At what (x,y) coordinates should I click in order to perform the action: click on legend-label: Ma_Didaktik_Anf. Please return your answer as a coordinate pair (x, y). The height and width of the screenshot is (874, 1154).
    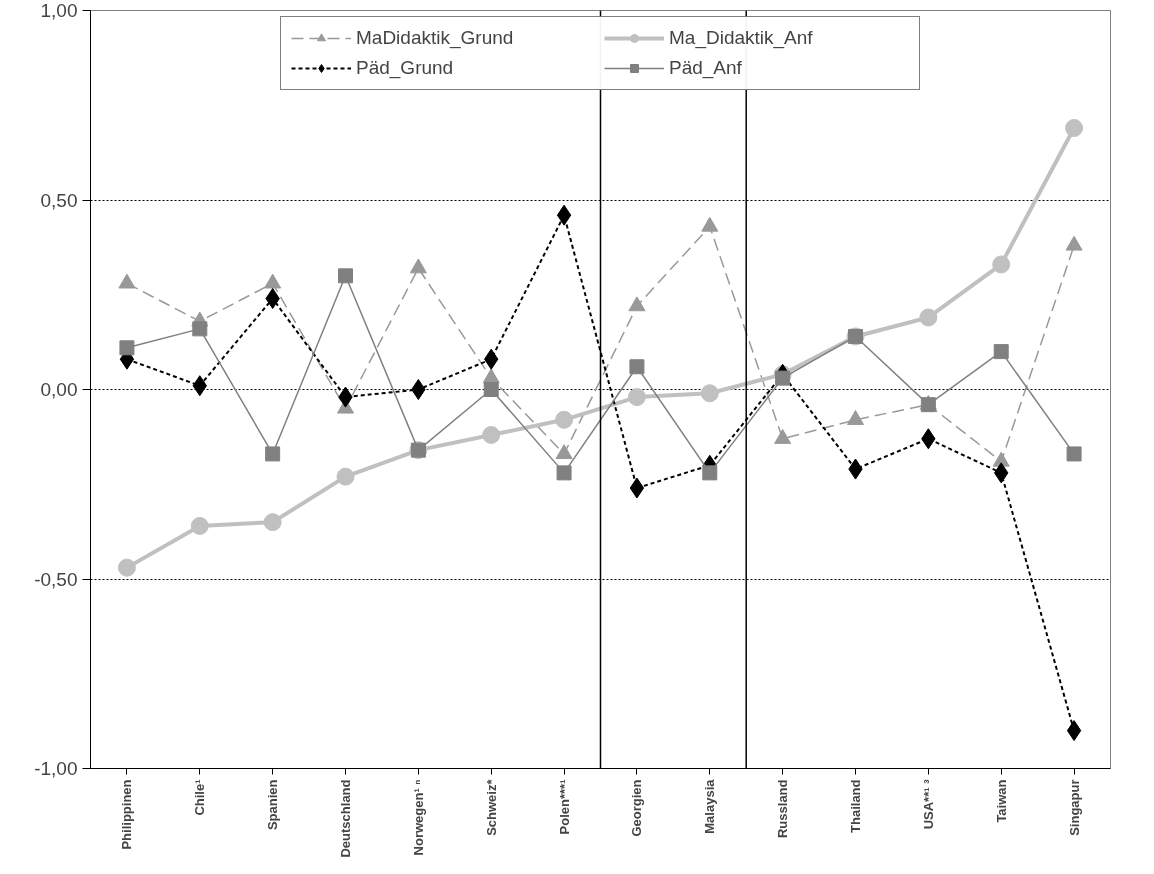
    Looking at the image, I should click on (741, 38).